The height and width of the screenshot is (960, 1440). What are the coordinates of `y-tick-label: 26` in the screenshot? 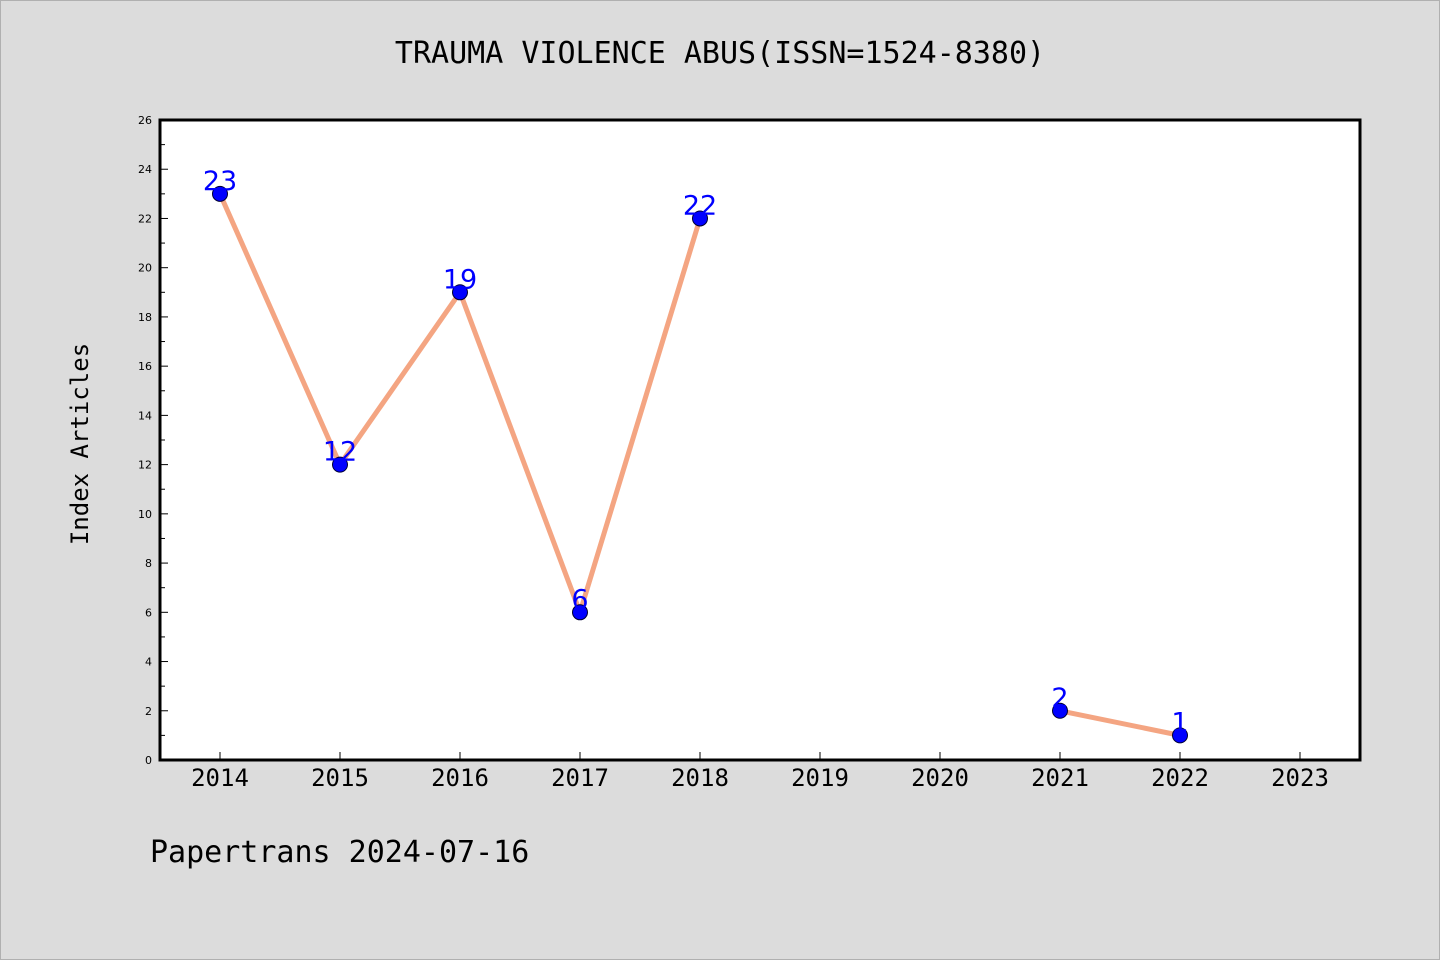 It's located at (145, 120).